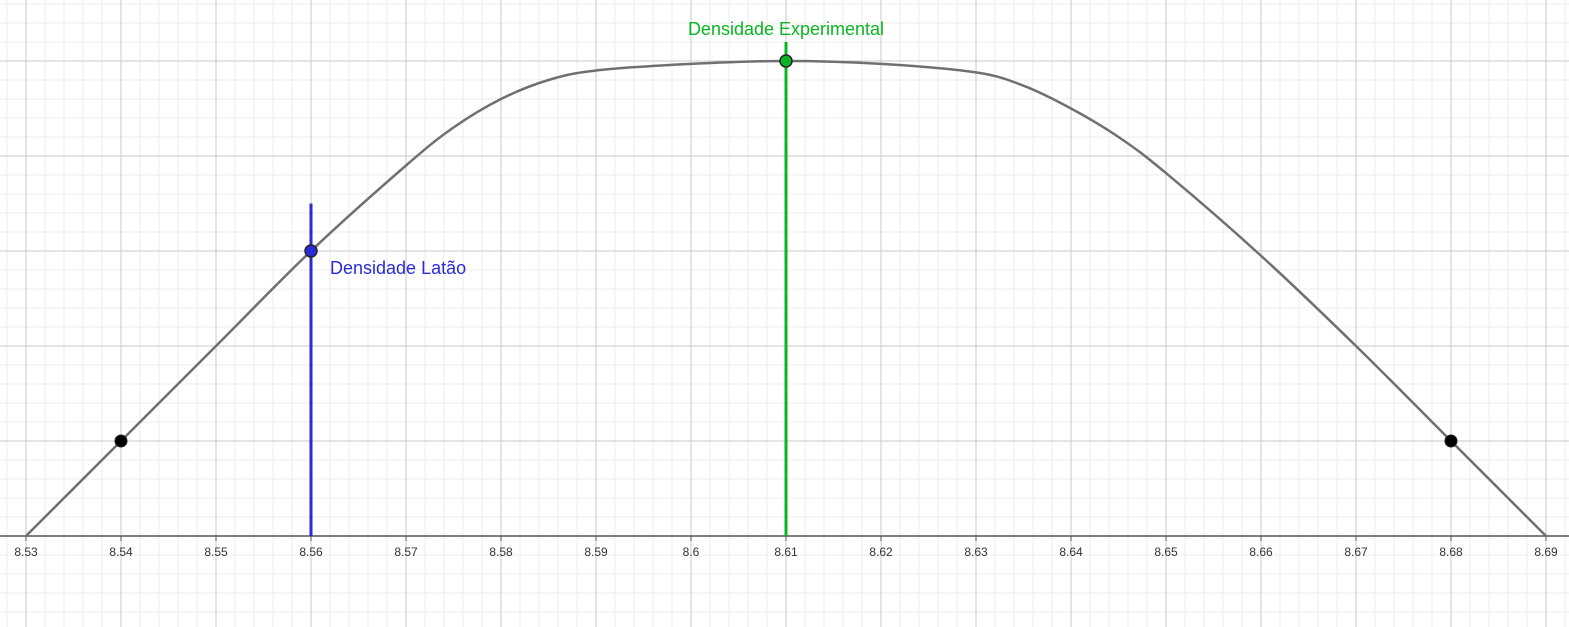 The height and width of the screenshot is (627, 1569). I want to click on x-tick-label: 8.57, so click(406, 552).